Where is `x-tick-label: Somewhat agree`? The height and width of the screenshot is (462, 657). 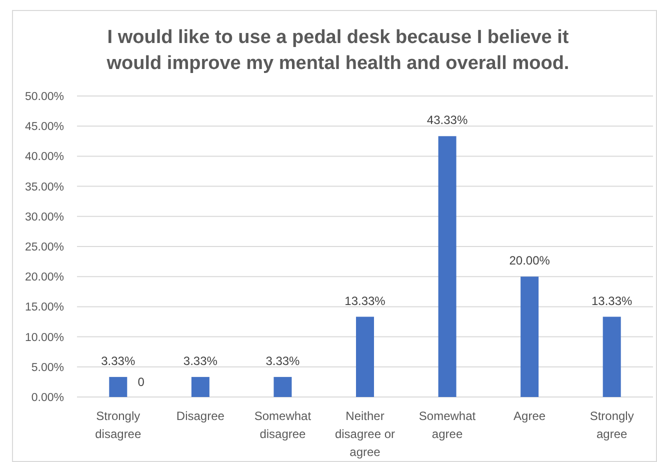
x-tick-label: Somewhat agree is located at coordinates (447, 425).